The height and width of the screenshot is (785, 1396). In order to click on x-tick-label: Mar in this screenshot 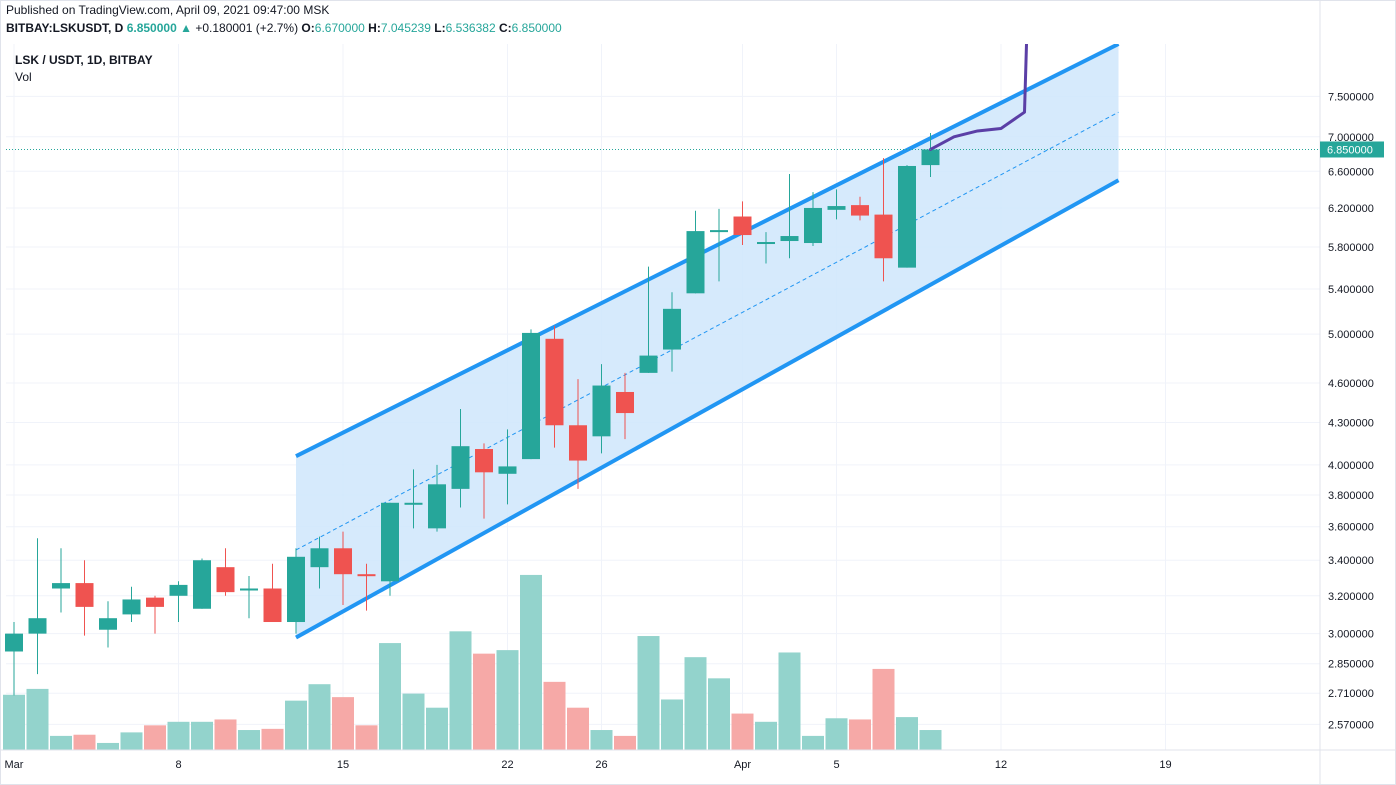, I will do `click(14, 765)`.